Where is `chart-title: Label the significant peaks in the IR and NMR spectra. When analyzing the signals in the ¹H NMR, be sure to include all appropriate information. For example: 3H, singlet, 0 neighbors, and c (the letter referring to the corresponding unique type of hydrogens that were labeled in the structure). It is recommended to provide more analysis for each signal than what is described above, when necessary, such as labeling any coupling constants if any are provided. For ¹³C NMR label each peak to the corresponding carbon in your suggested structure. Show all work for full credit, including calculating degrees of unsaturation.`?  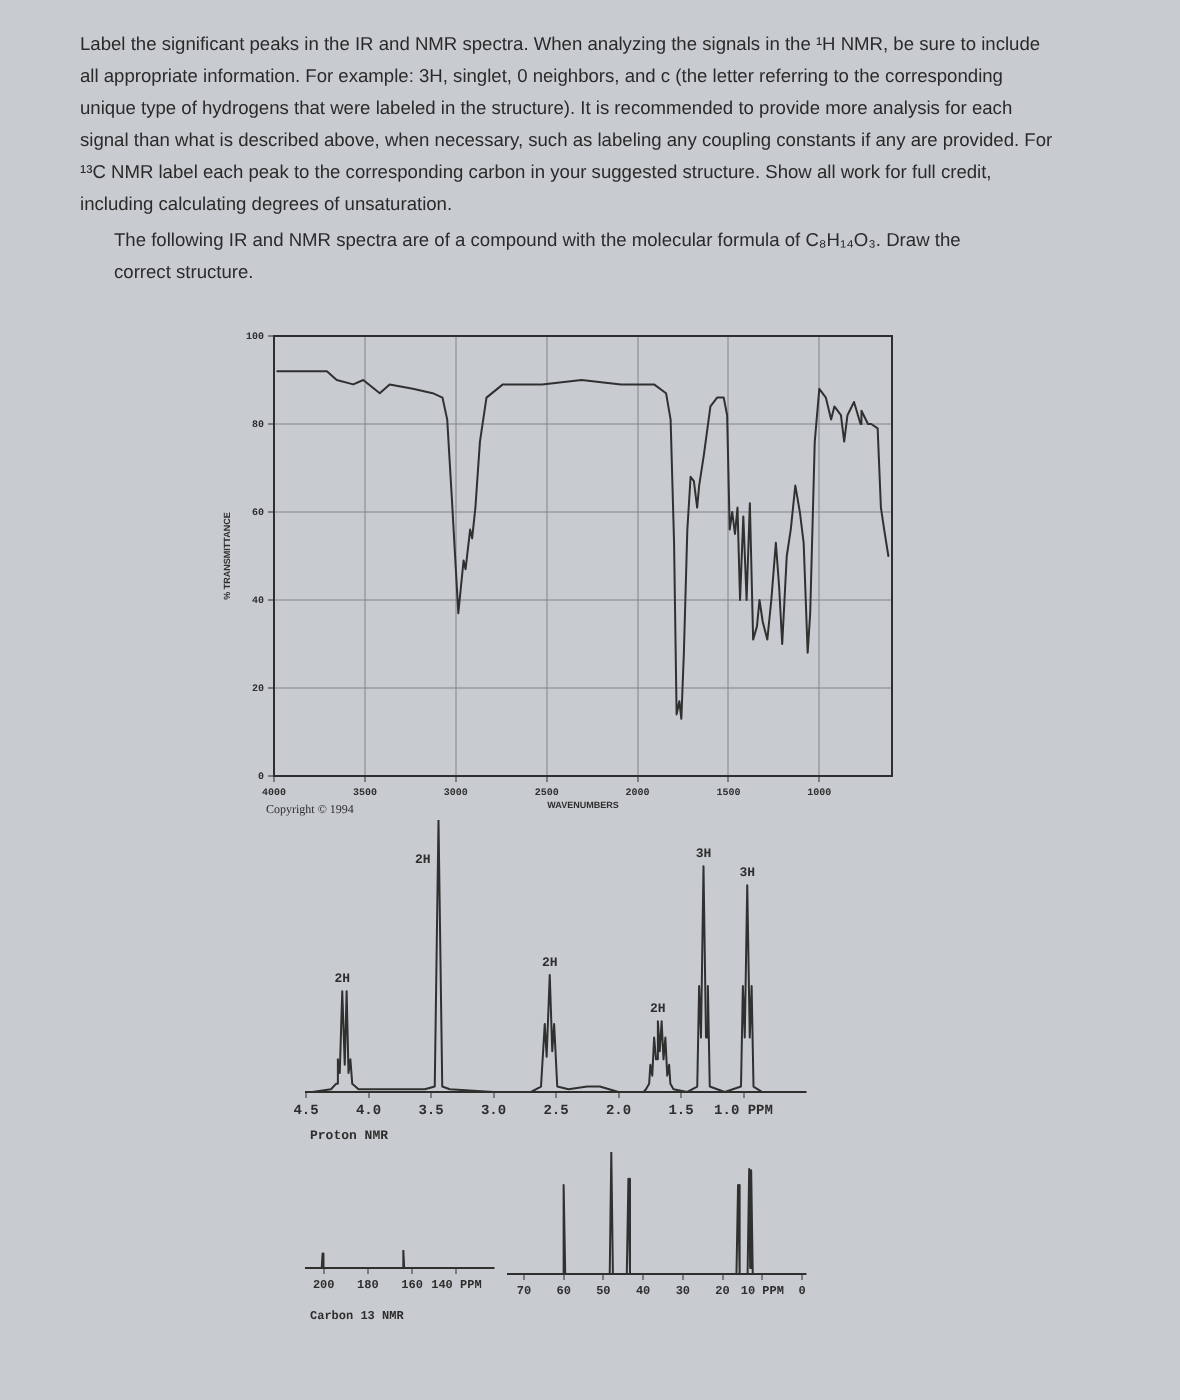 chart-title: Label the significant peaks in the IR and NMR spectra. When analyzing the signals in the ¹H NMR, be sure to include all appropriate information. For example: 3H, singlet, 0 neighbors, and c (the letter referring to the corresponding unique type of hydrogens that were labeled in the structure). It is recommended to provide more analysis for each signal than what is described above, when necessary, such as labeling any coupling constants if any are provided. For ¹³C NMR label each peak to the corresponding carbon in your suggested structure. Show all work for full credit, including calculating degrees of unsaturation. is located at coordinates (567, 125).